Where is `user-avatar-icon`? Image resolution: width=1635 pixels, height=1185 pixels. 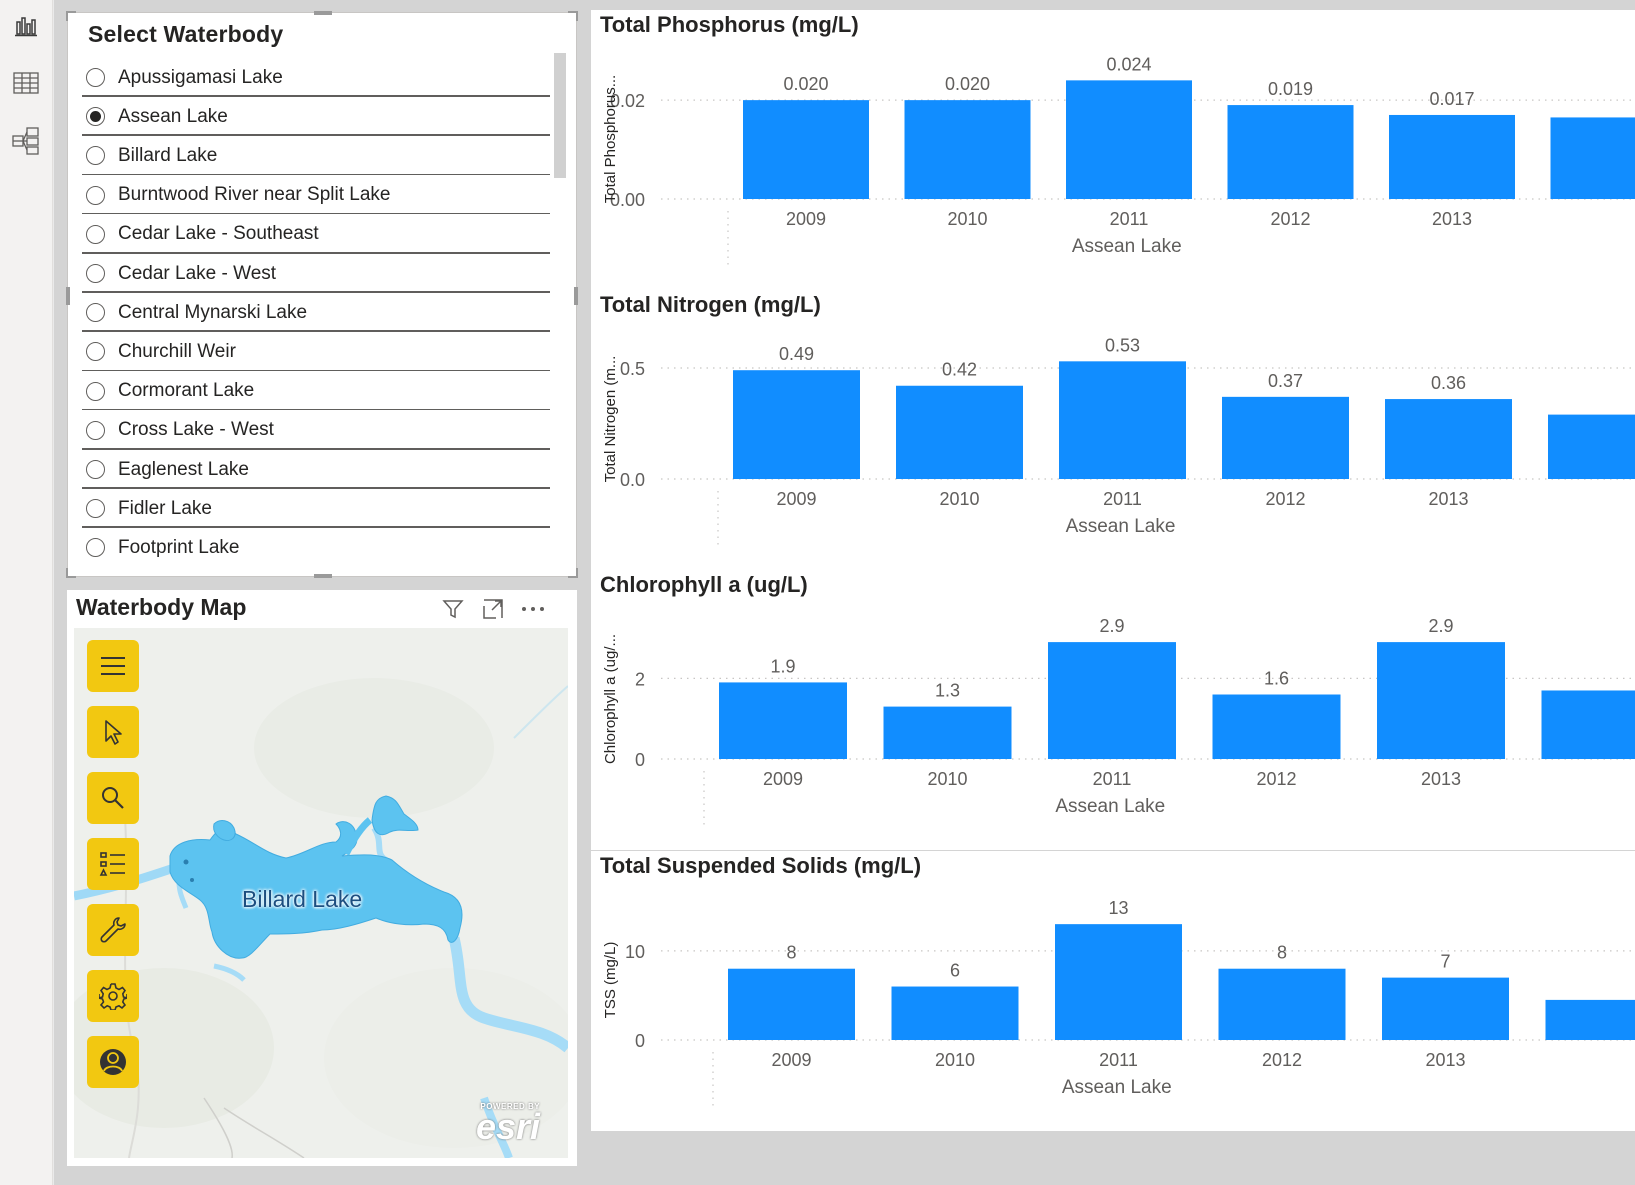
user-avatar-icon is located at coordinates (113, 1062).